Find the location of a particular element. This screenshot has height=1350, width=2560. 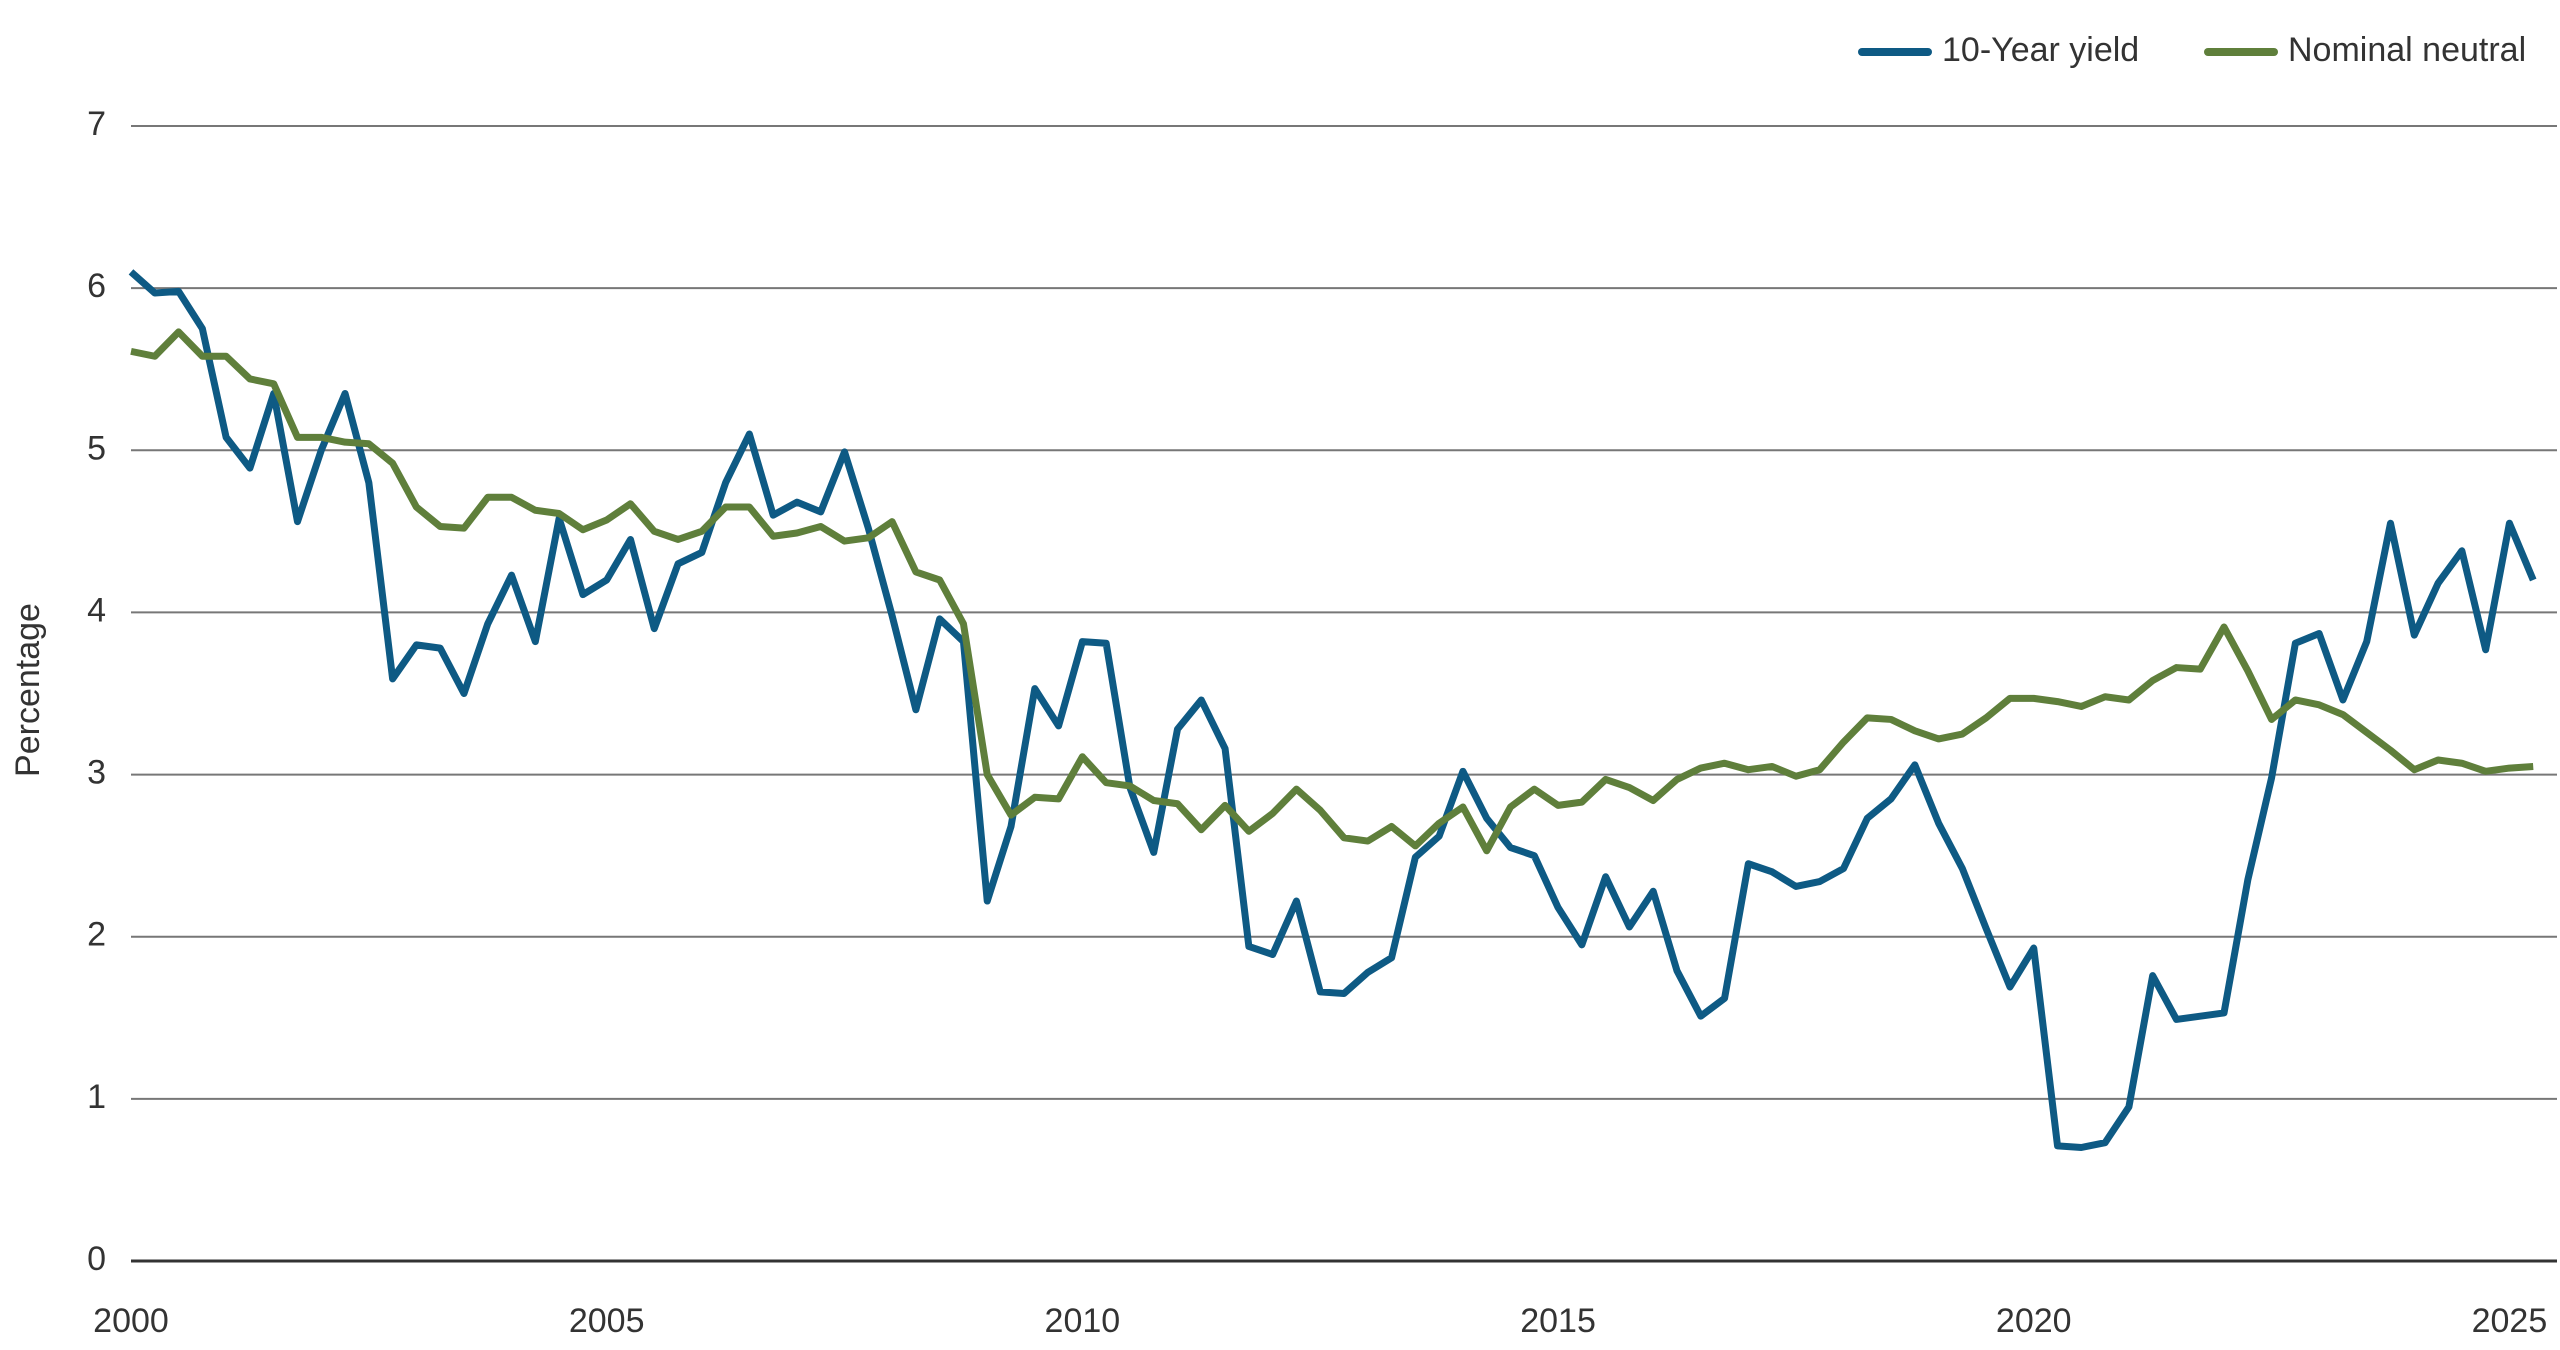

legend-label: 10-Year yield is located at coordinates (2040, 50).